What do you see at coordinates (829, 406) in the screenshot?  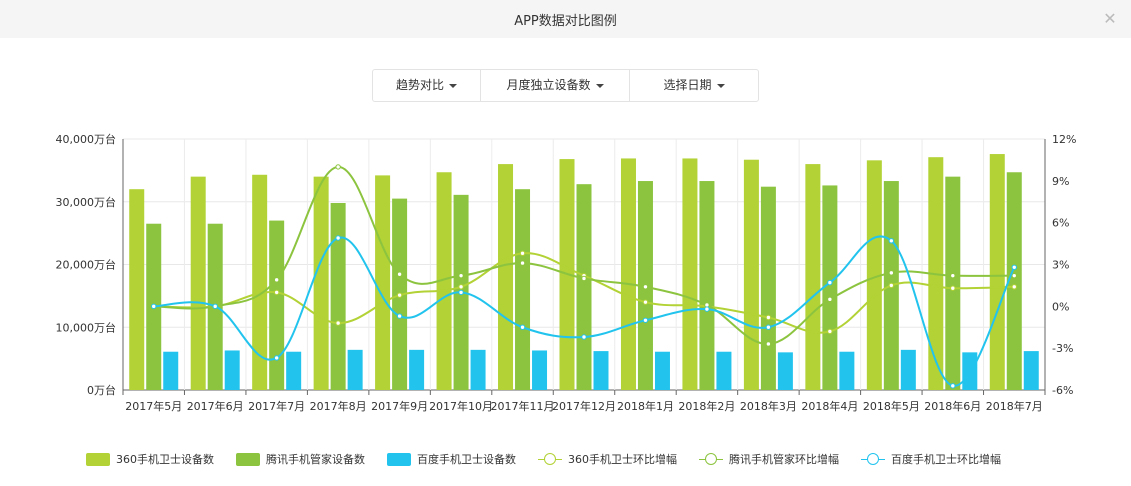 I see `x-tick-label: 2018年4月` at bounding box center [829, 406].